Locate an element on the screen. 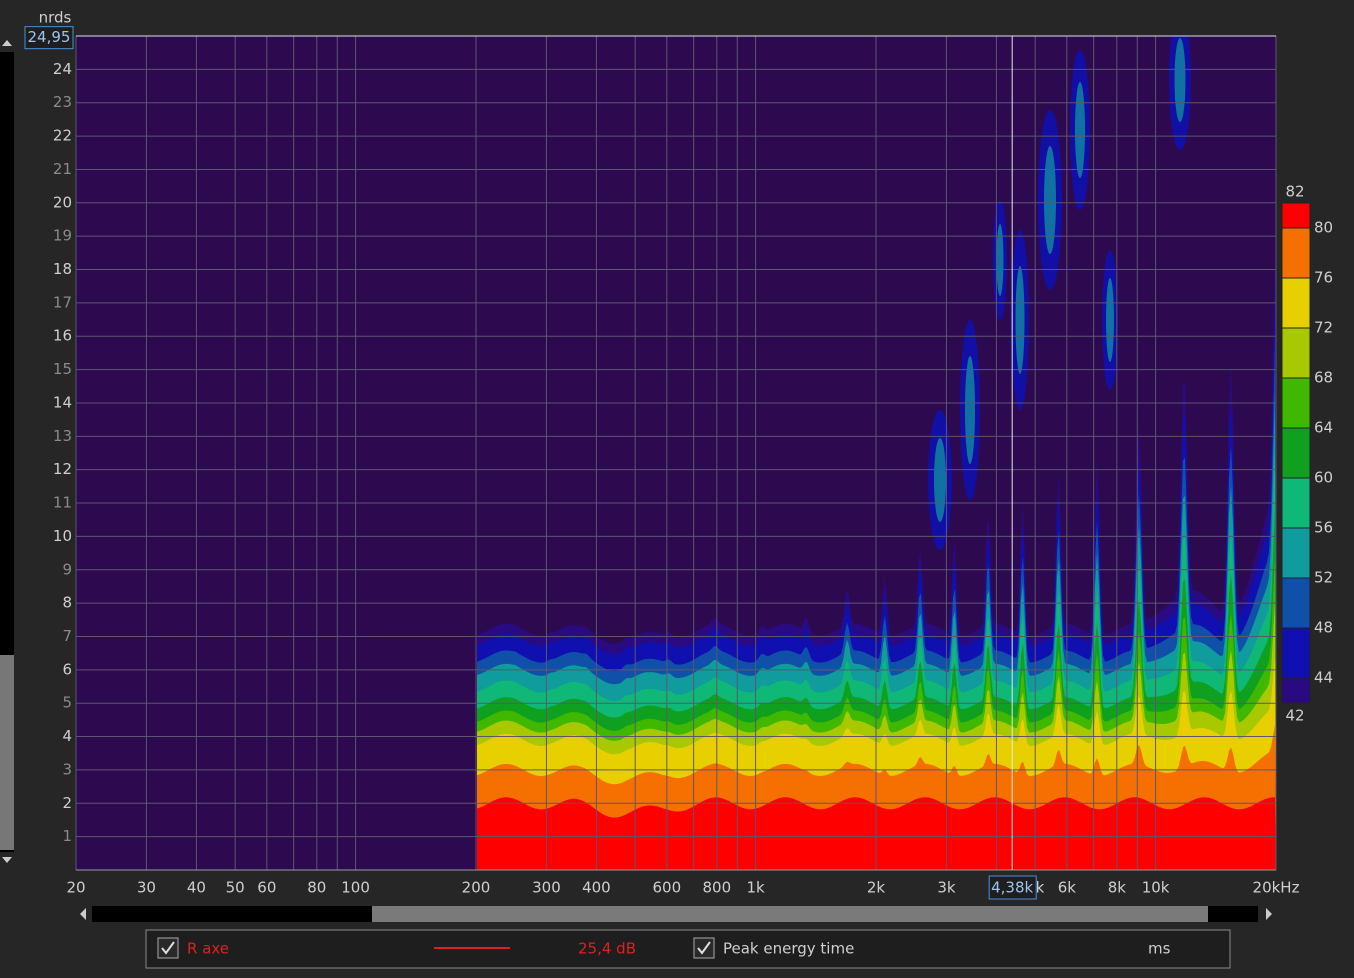 The height and width of the screenshot is (978, 1354). y-tick-label: 1 is located at coordinates (67, 836).